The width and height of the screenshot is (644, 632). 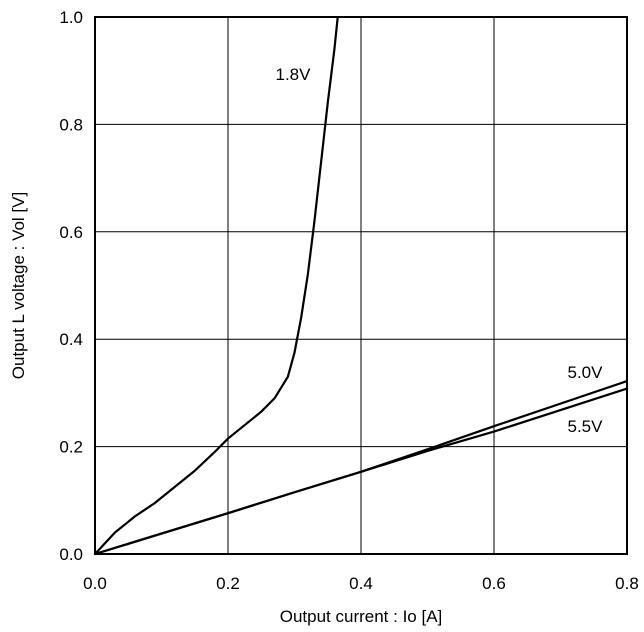 I want to click on x-tick-label: 0.0, so click(x=95, y=583).